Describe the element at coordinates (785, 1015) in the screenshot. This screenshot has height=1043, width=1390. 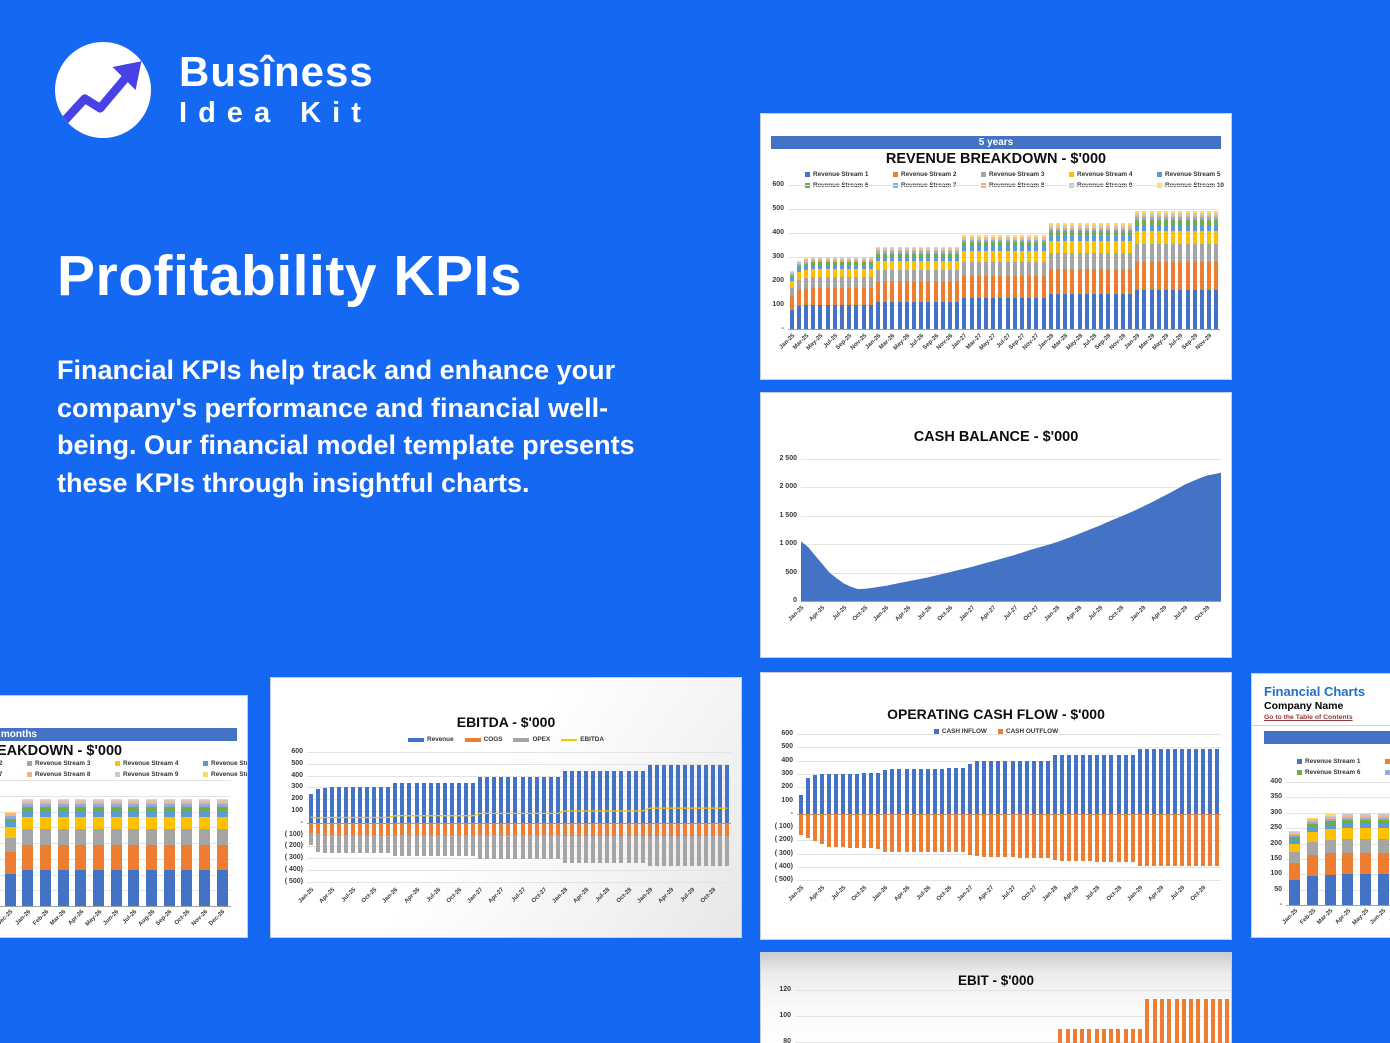
I see `y-axis-label: 100` at that location.